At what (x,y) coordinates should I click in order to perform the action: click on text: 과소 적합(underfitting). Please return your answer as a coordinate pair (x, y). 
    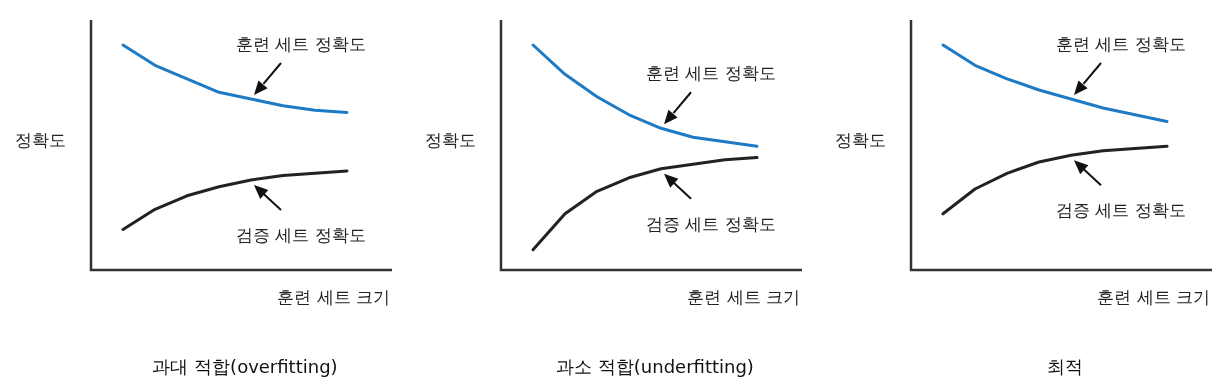
    Looking at the image, I should click on (655, 366).